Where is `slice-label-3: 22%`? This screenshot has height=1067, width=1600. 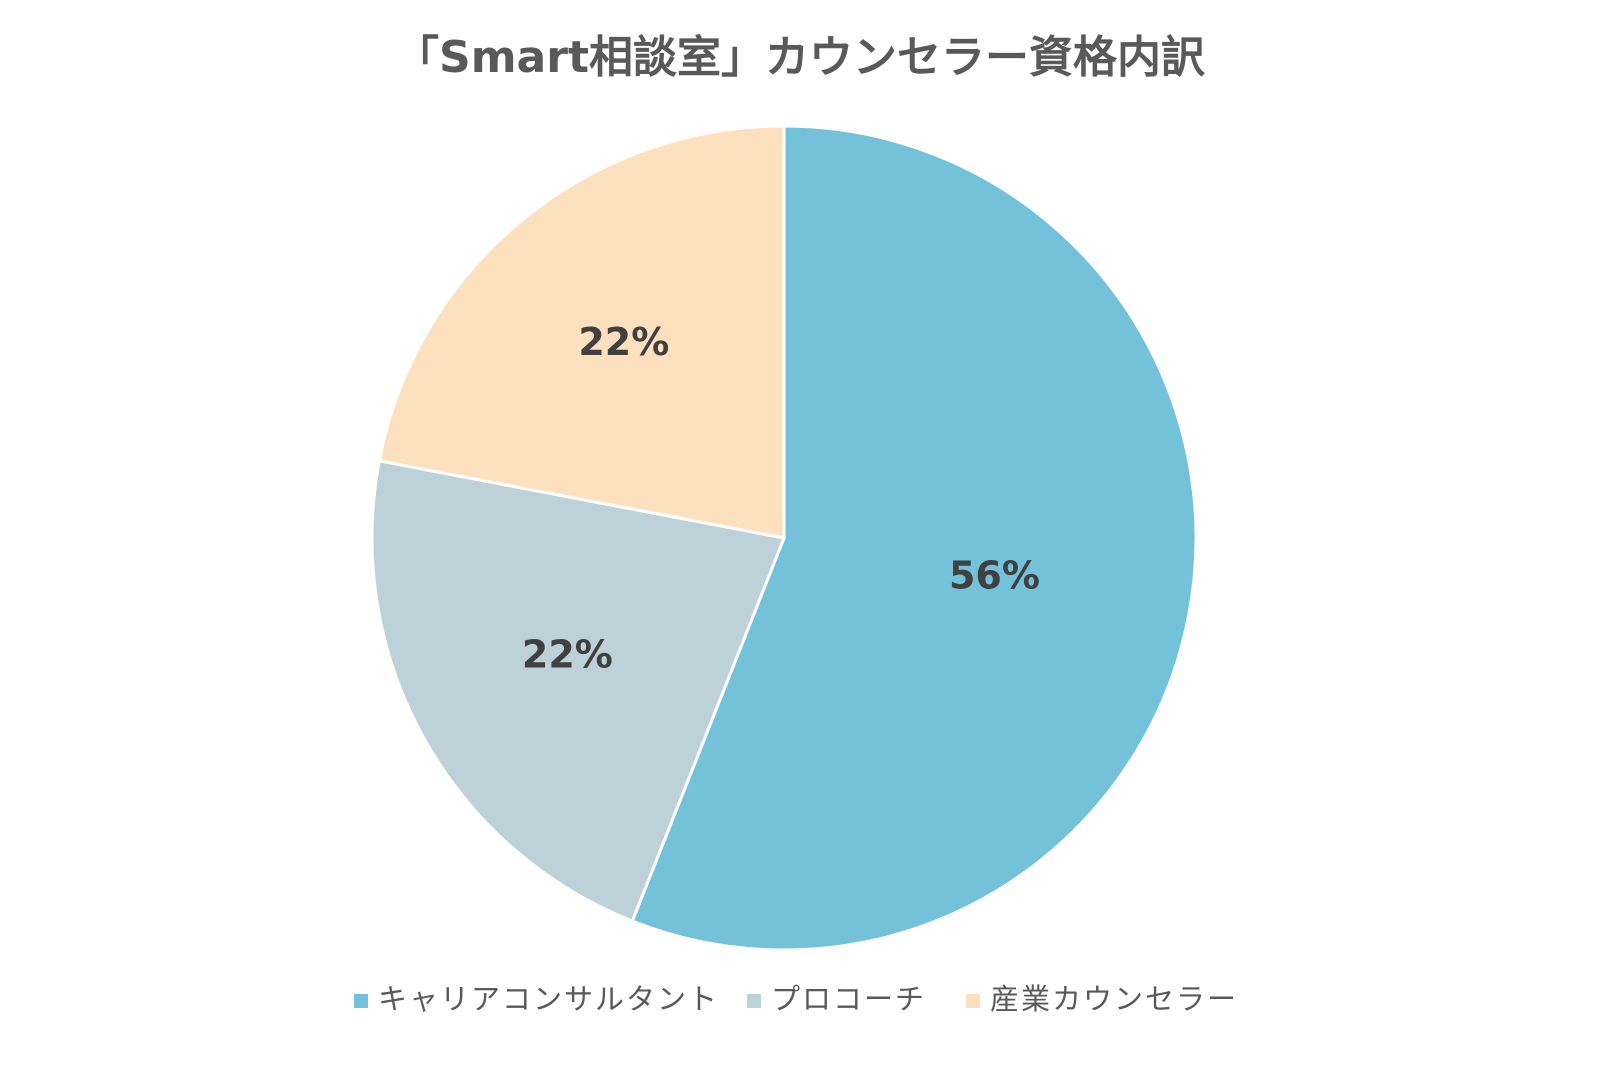
slice-label-3: 22% is located at coordinates (623, 342).